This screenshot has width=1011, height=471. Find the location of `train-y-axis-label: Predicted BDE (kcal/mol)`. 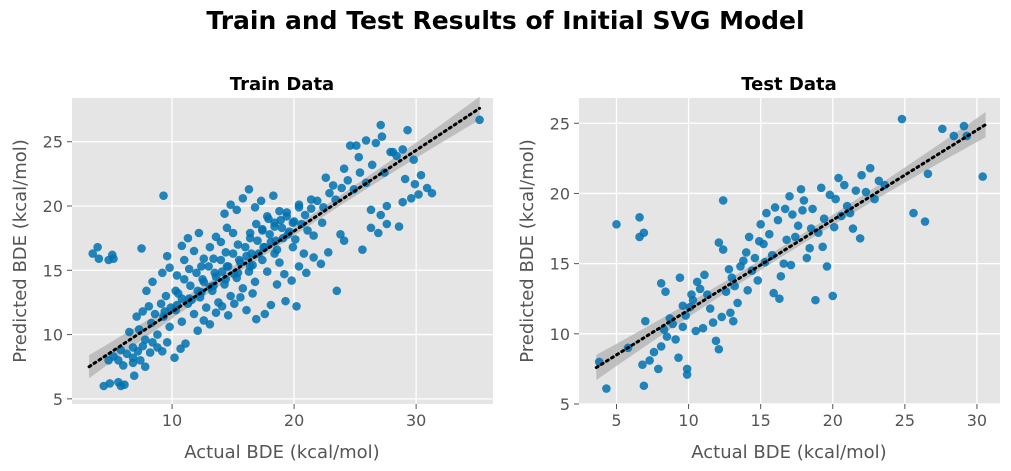

train-y-axis-label: Predicted BDE (kcal/mol) is located at coordinates (20, 251).